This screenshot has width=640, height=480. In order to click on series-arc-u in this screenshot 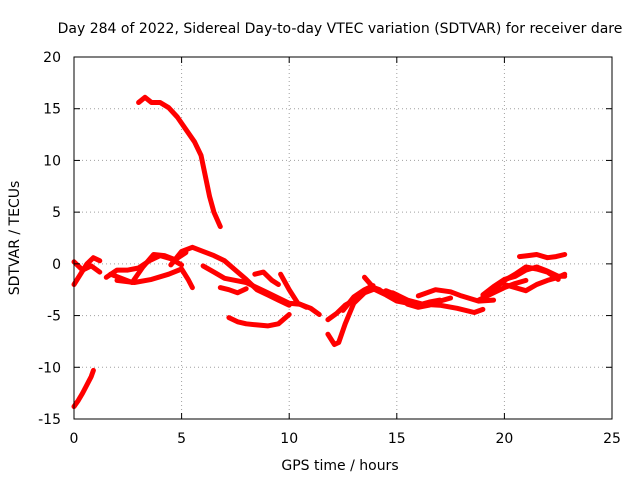, I will do `click(542, 256)`.